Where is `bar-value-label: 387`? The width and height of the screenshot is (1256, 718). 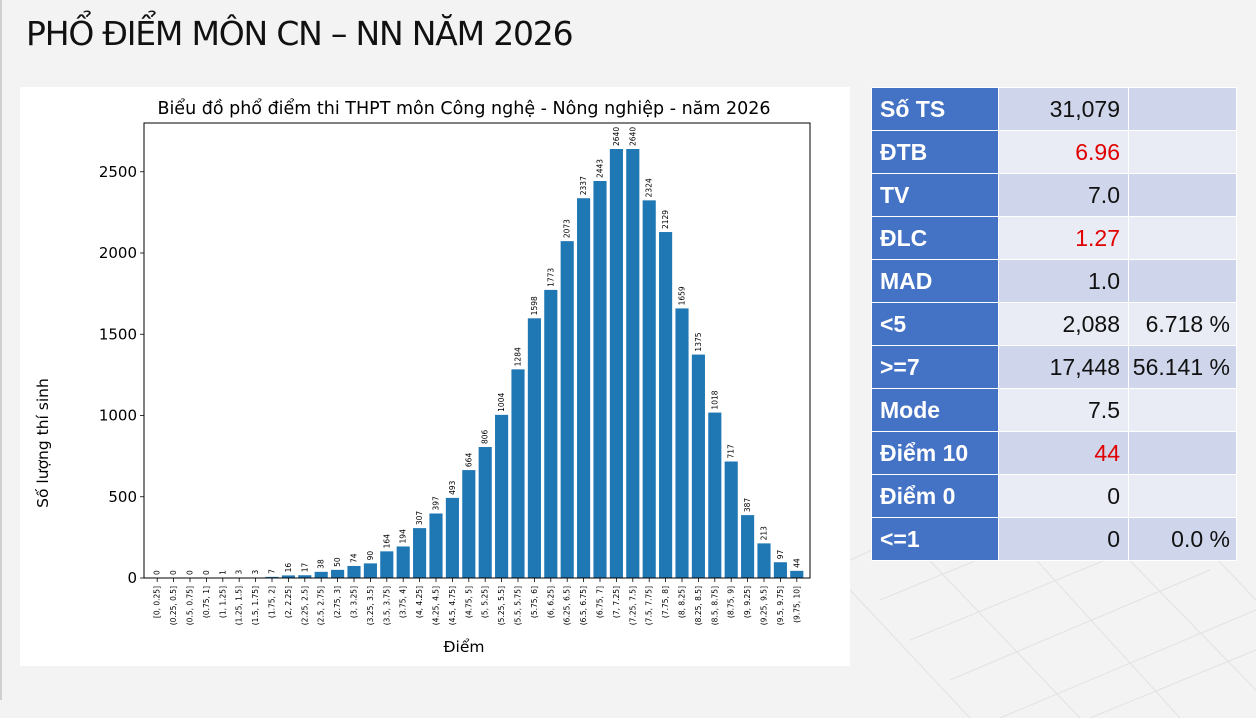 bar-value-label: 387 is located at coordinates (747, 505).